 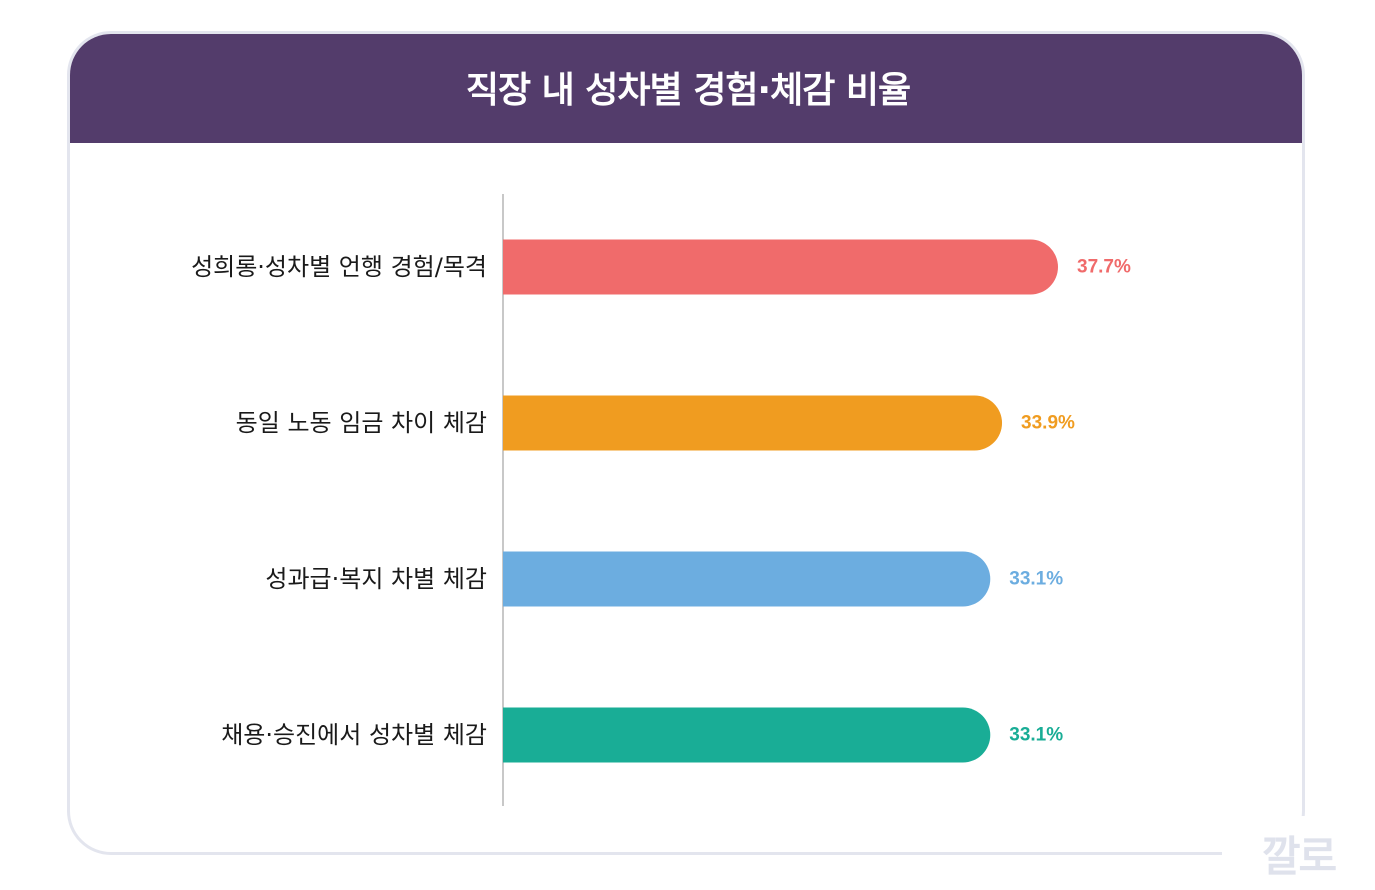 I want to click on category-label-3: 성과급·복지 차별 체감, so click(x=376, y=579).